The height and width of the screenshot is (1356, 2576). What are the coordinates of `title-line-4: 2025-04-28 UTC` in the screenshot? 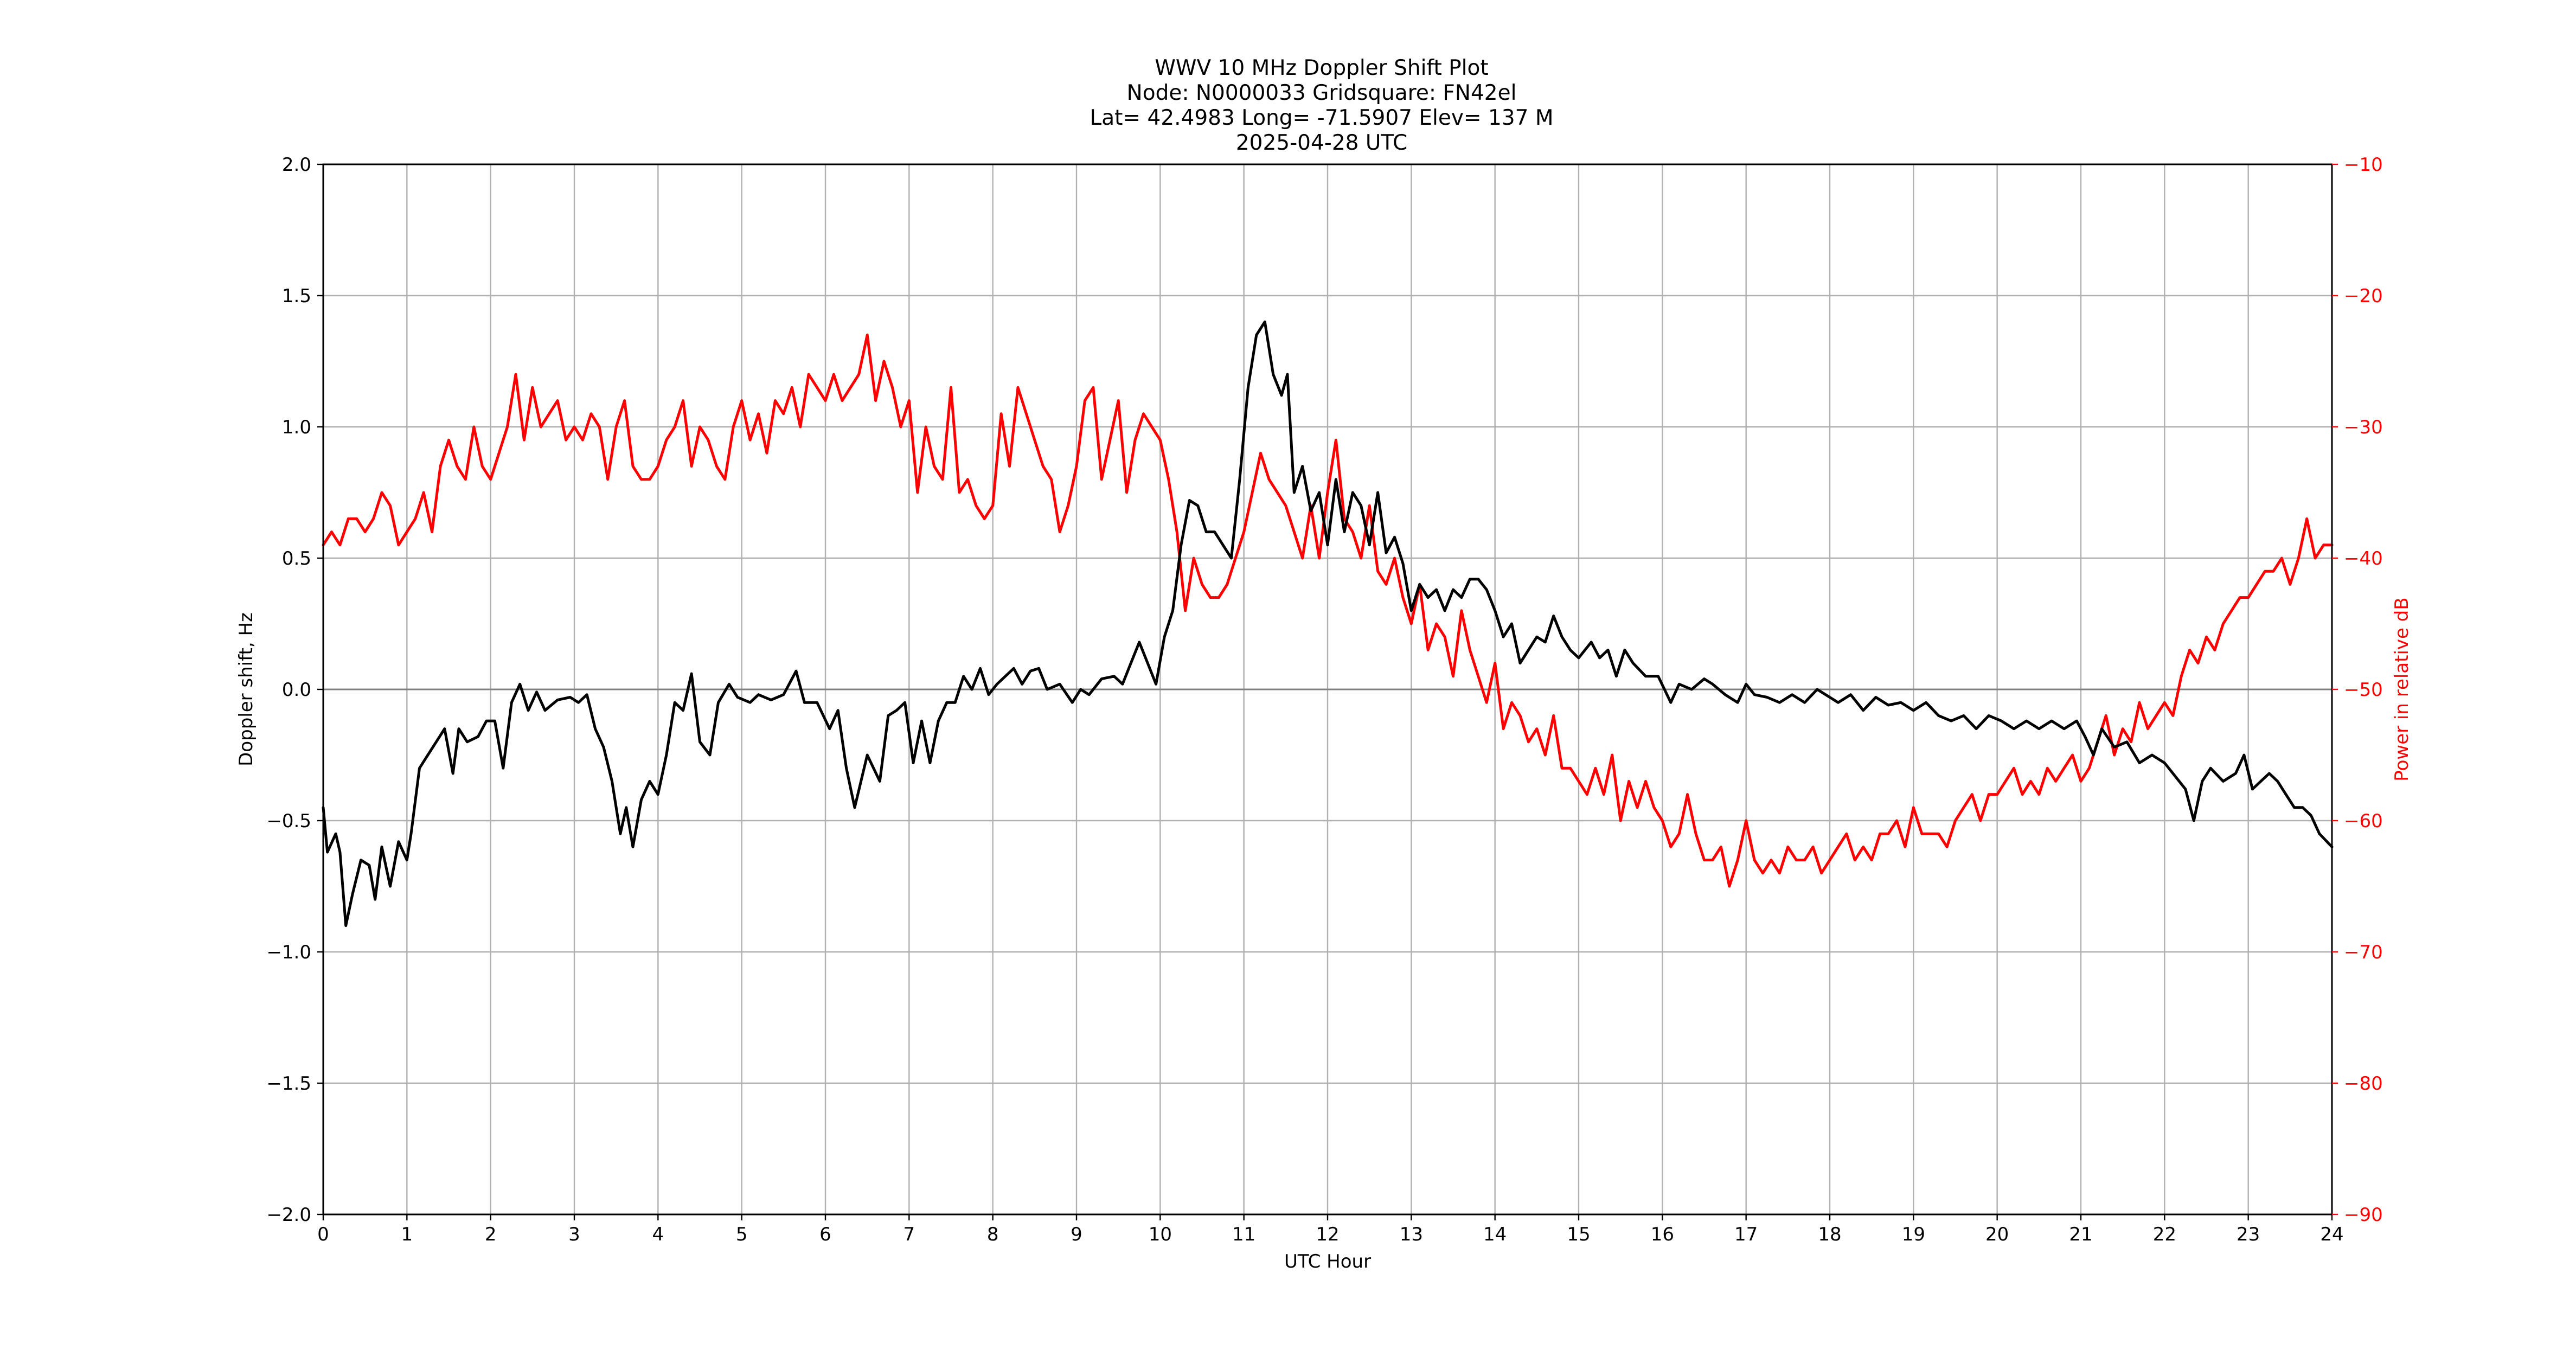 It's located at (1321, 143).